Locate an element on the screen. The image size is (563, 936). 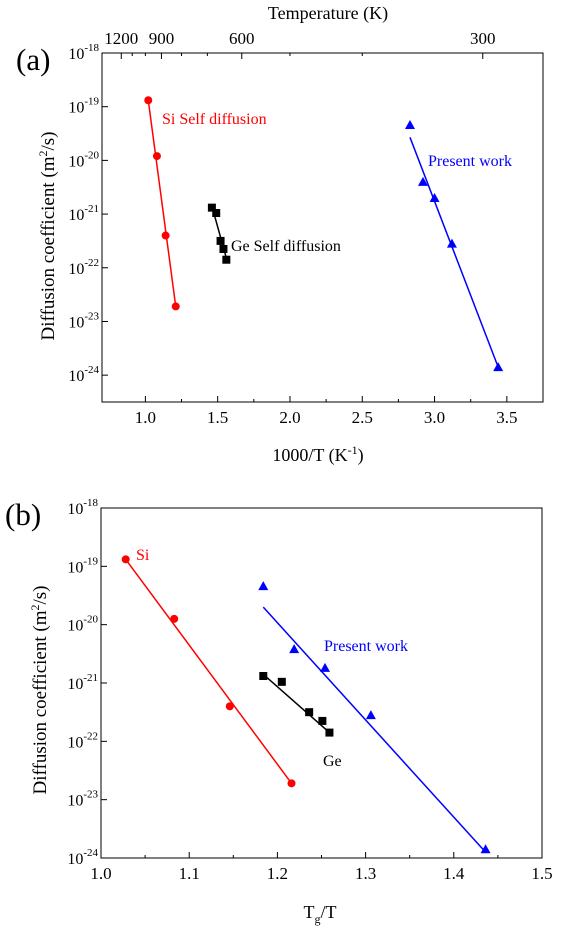
panel-label: (b) is located at coordinates (23, 514).